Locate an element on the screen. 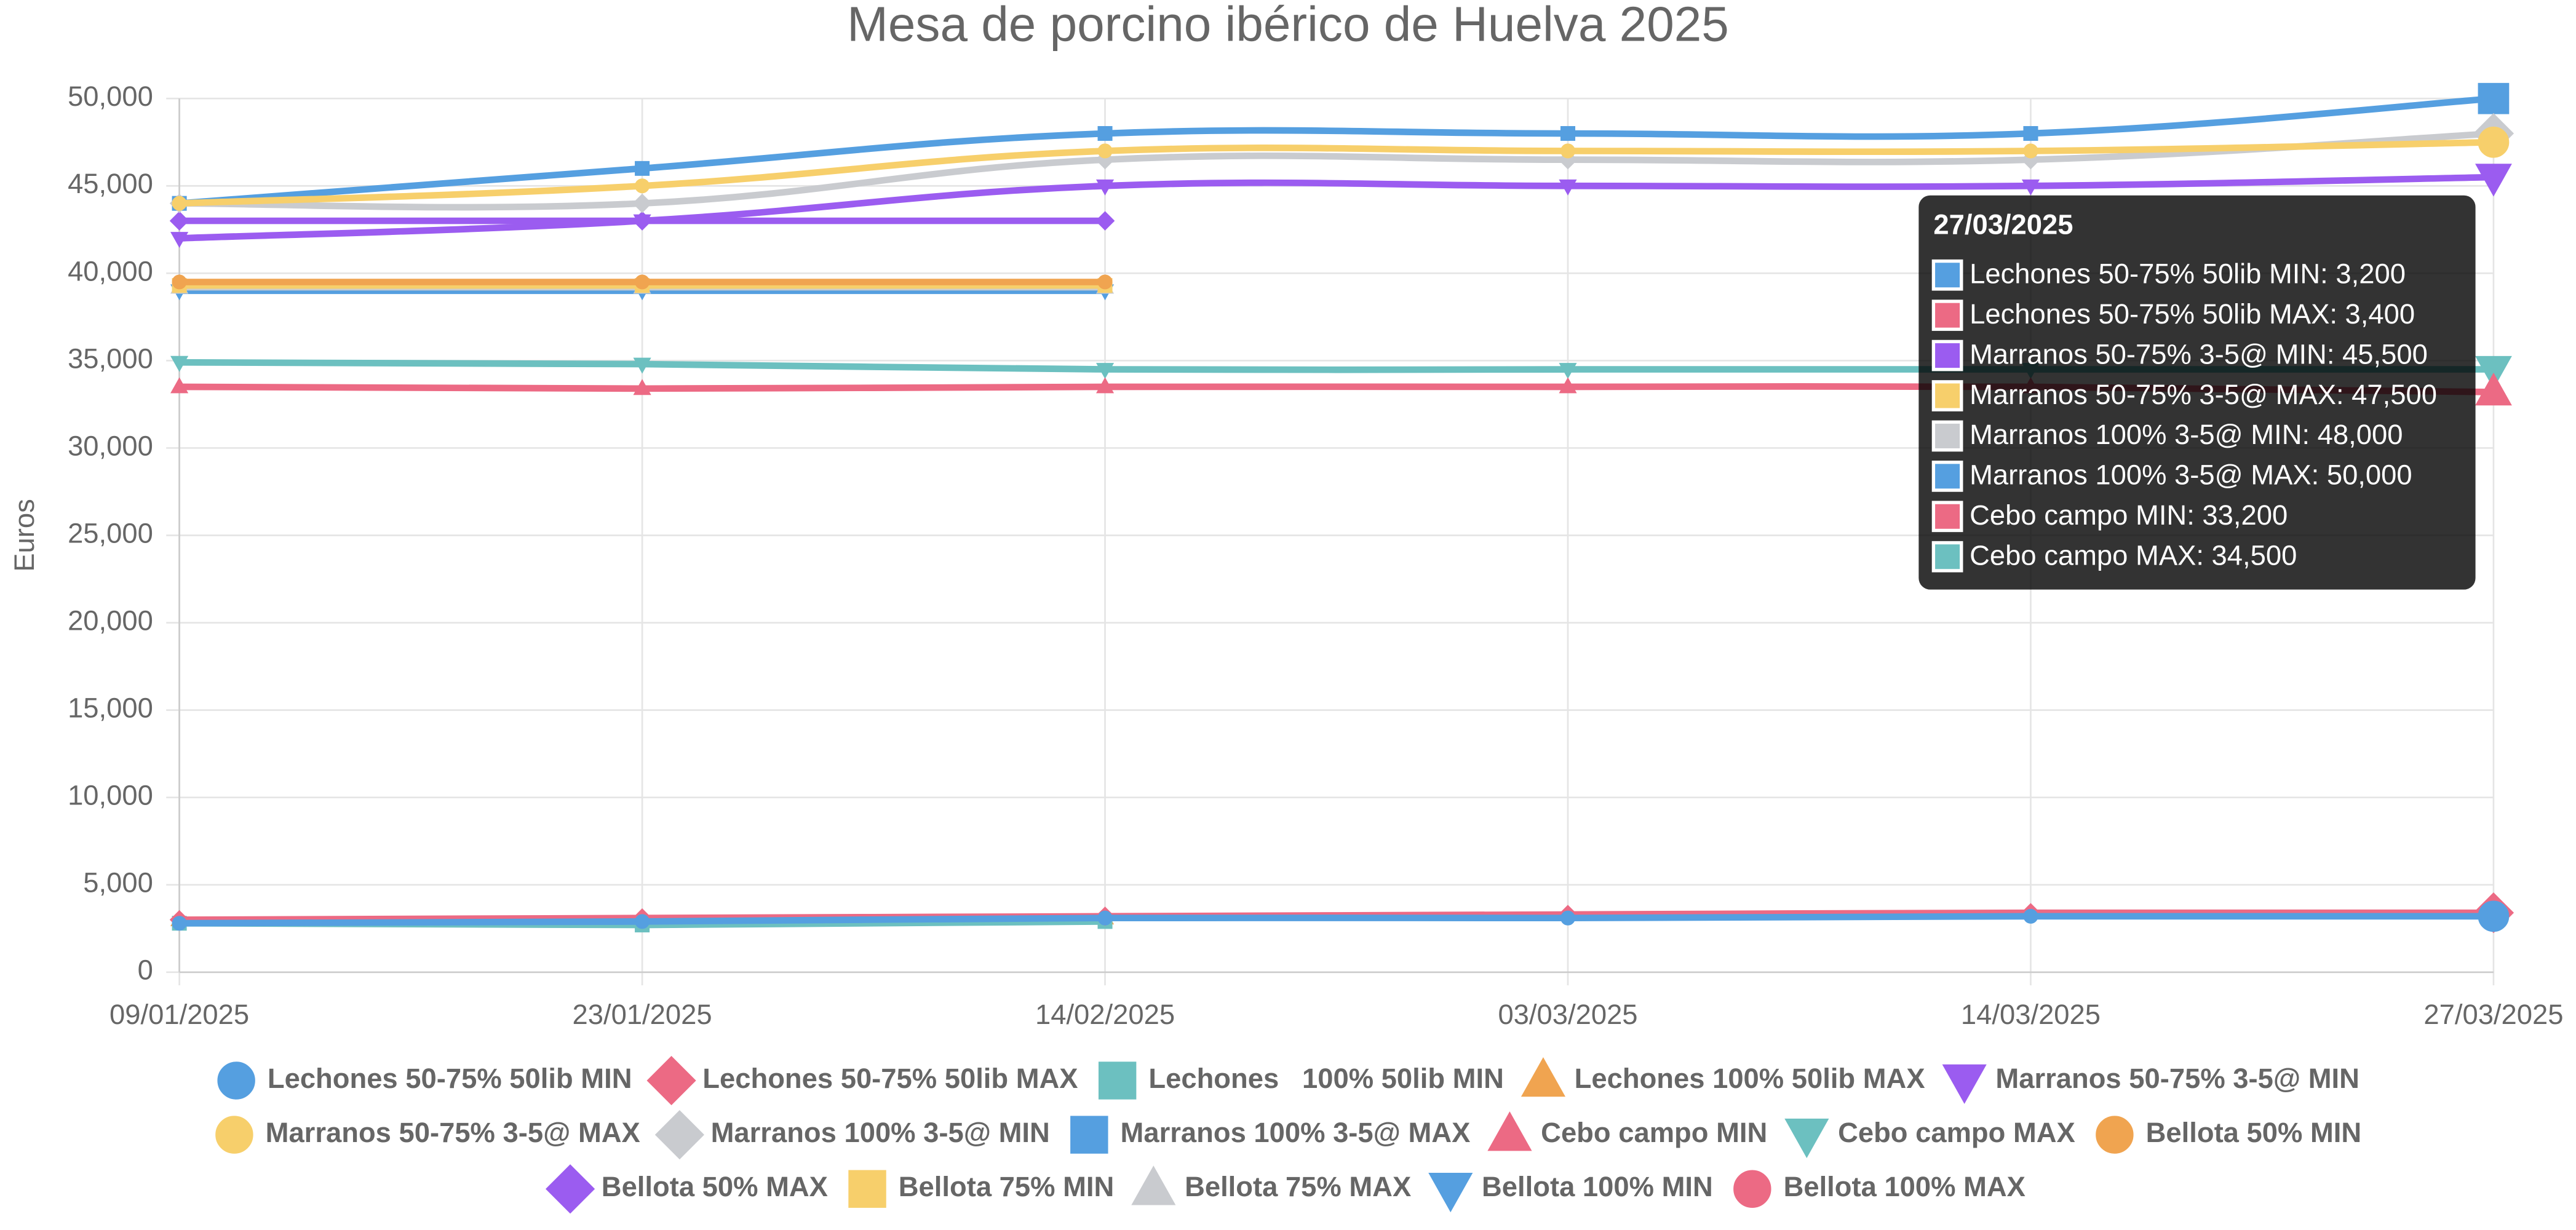  x-tick-label: 27/03/2025 is located at coordinates (2493, 1014).